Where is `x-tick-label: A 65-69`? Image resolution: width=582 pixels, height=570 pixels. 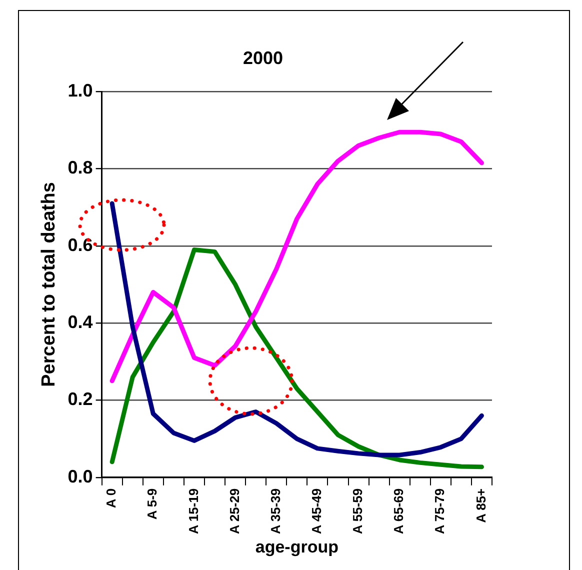 x-tick-label: A 65-69 is located at coordinates (398, 511).